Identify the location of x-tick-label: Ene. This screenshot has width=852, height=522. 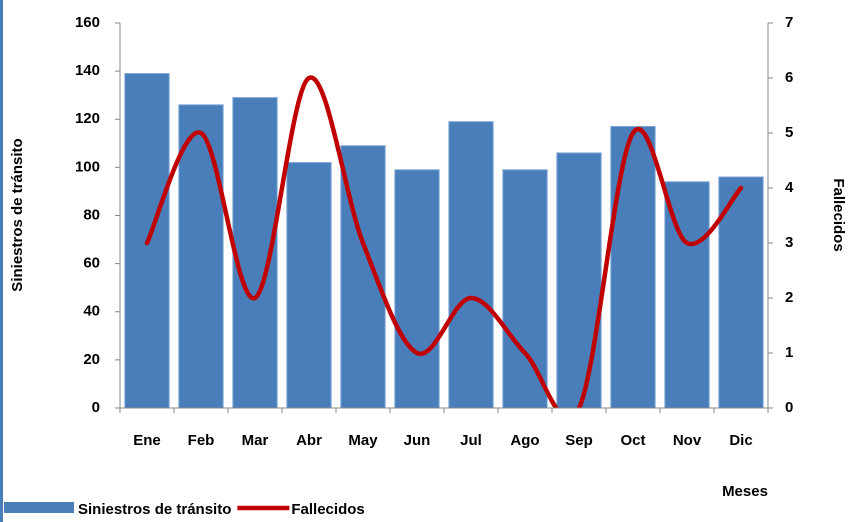
(147, 440).